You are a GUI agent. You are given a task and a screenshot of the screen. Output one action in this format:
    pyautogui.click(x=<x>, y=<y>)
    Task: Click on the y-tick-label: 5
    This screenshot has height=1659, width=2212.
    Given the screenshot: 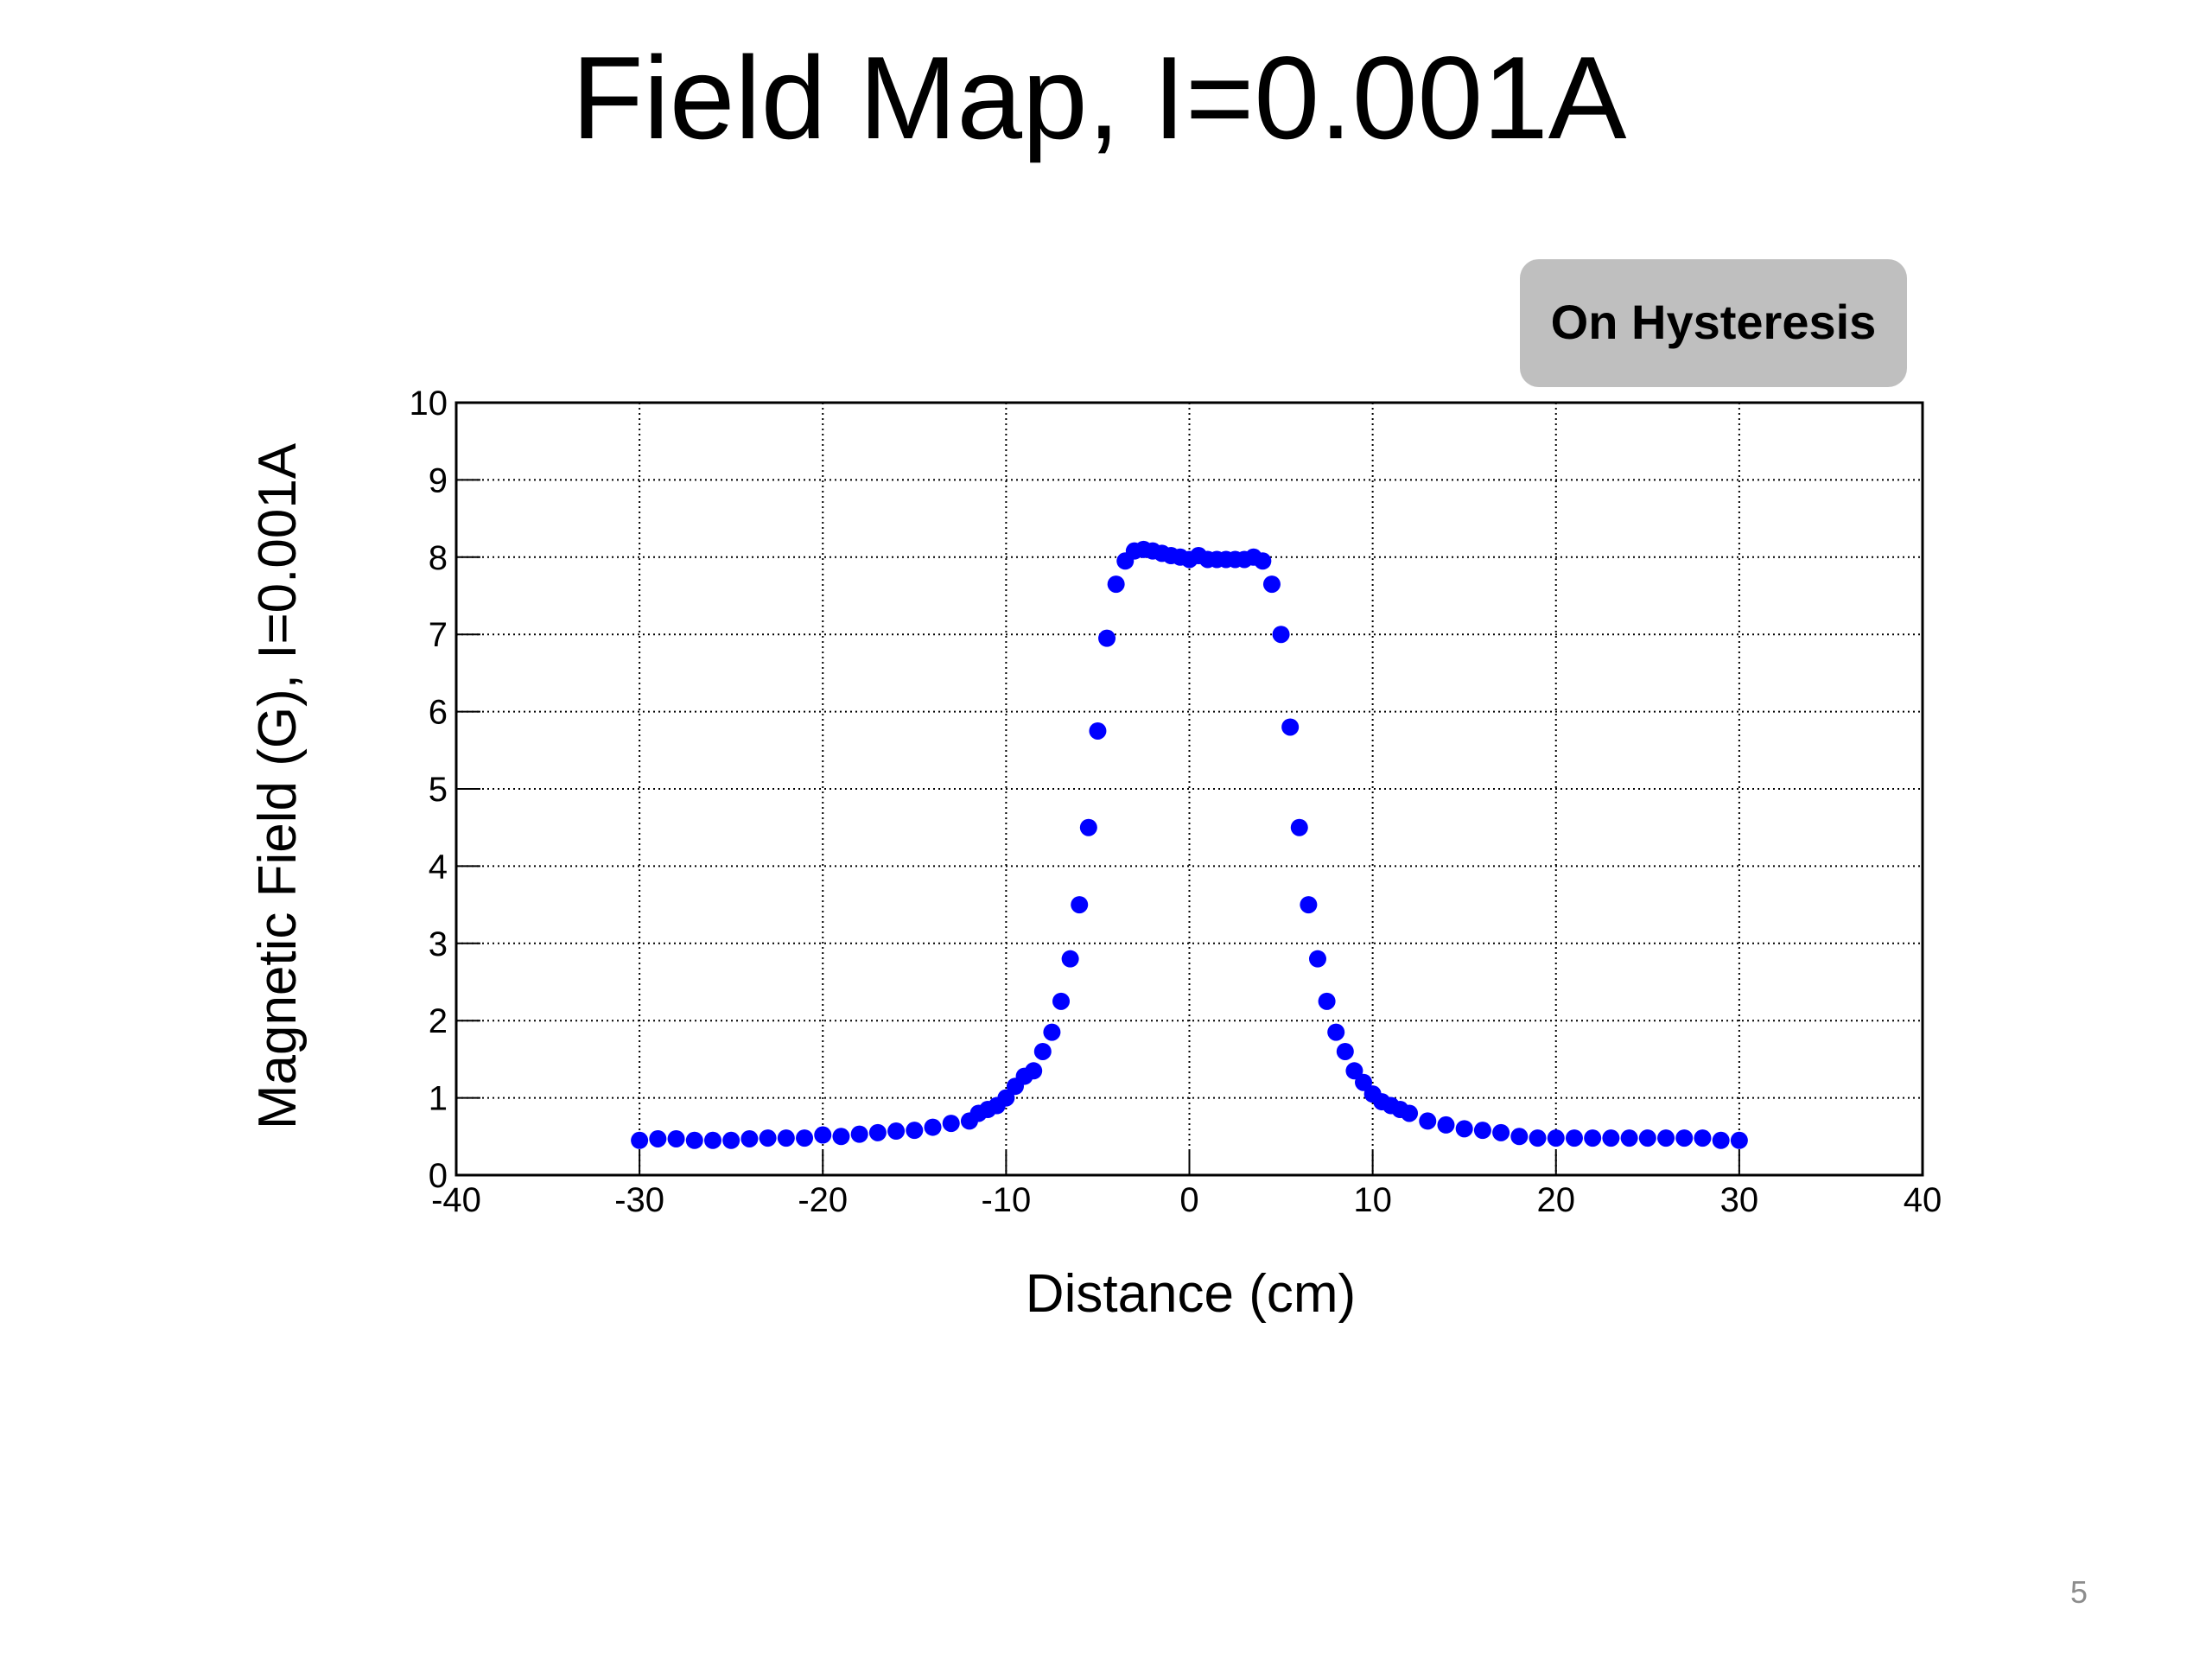 What is the action you would take?
    pyautogui.click(x=438, y=790)
    